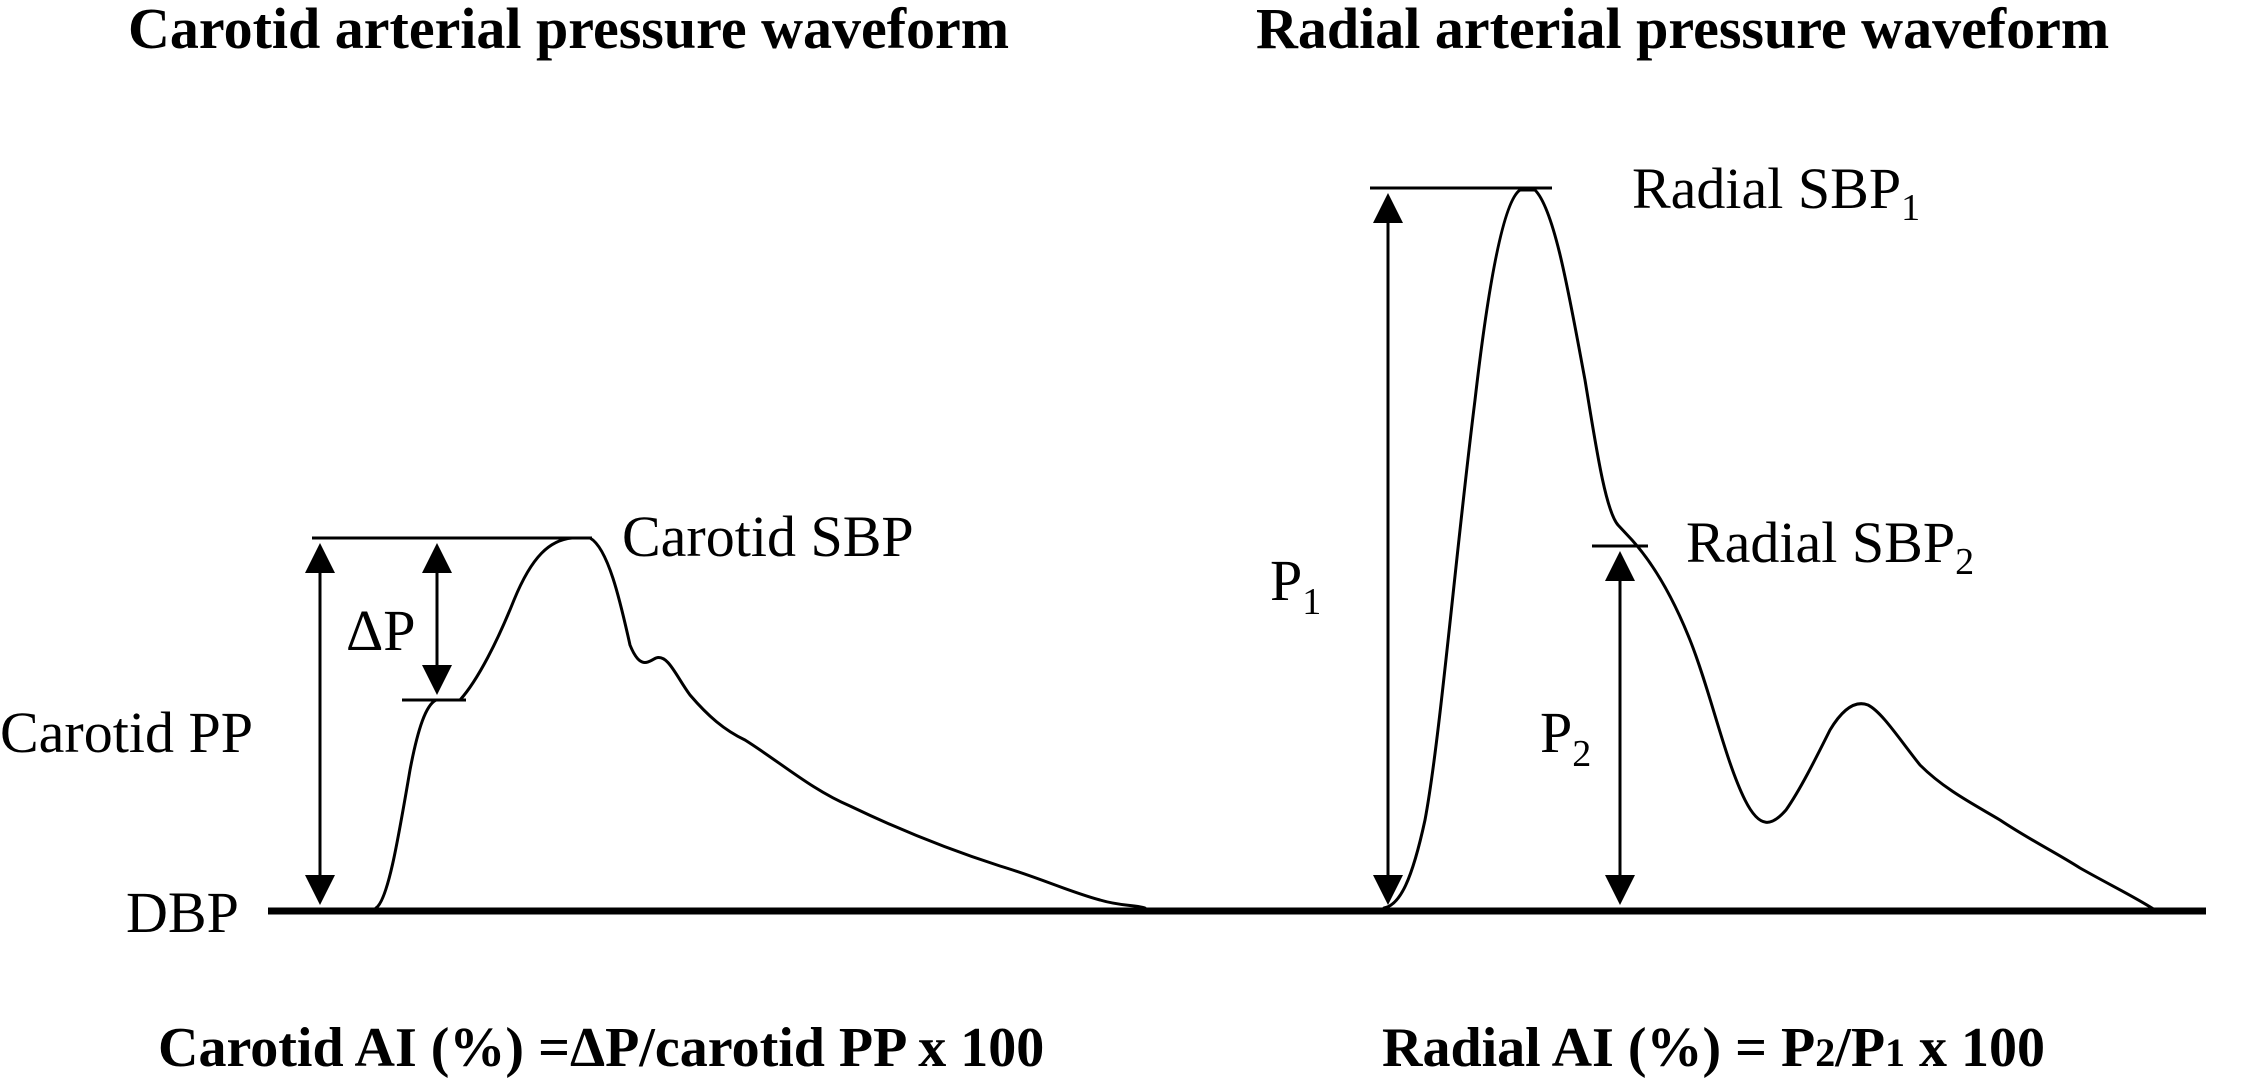  I want to click on carotid-title: Carotid arterial pressure waveform, so click(568, 30).